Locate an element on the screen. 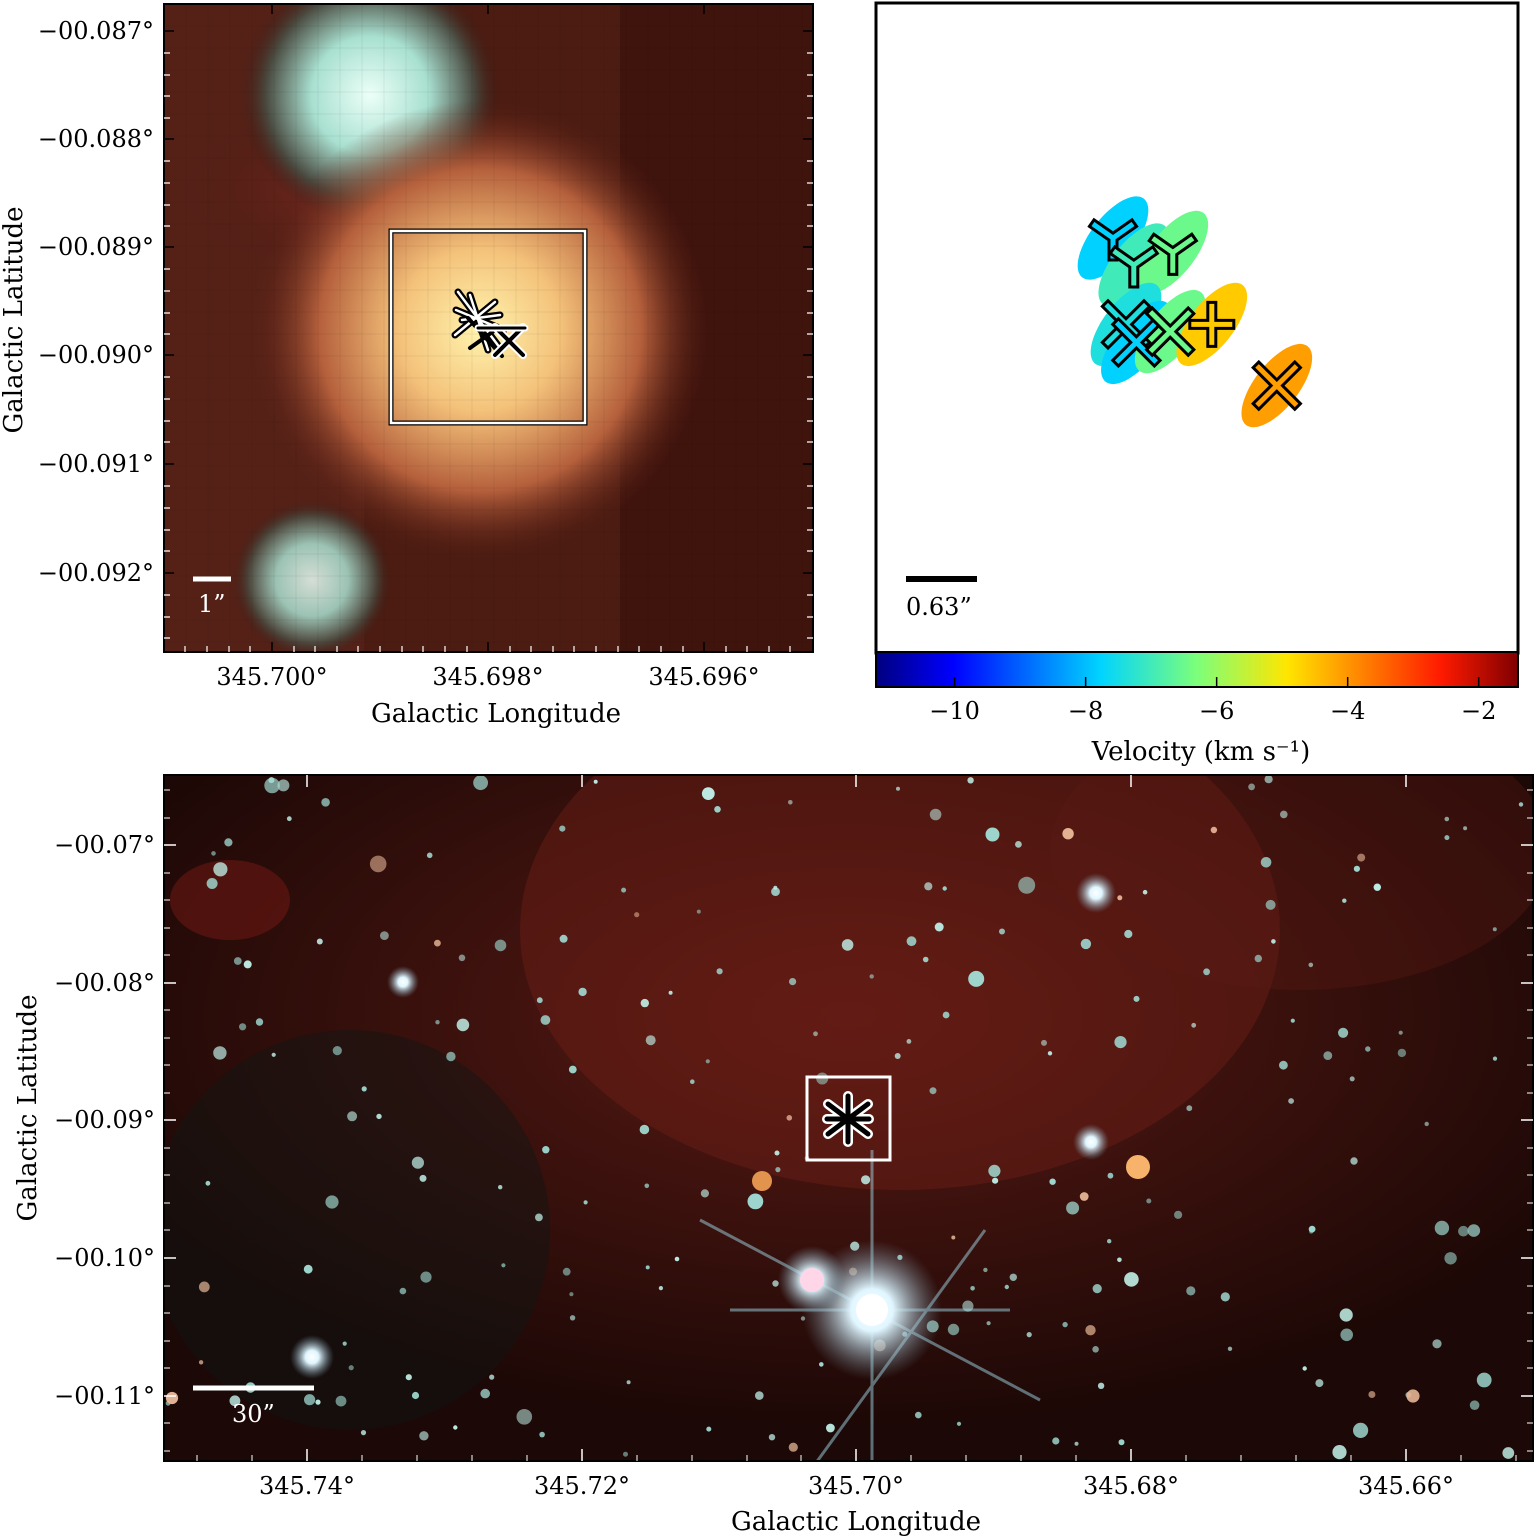 The image size is (1536, 1538). zoom-scalebar-label: 1” is located at coordinates (212, 604).